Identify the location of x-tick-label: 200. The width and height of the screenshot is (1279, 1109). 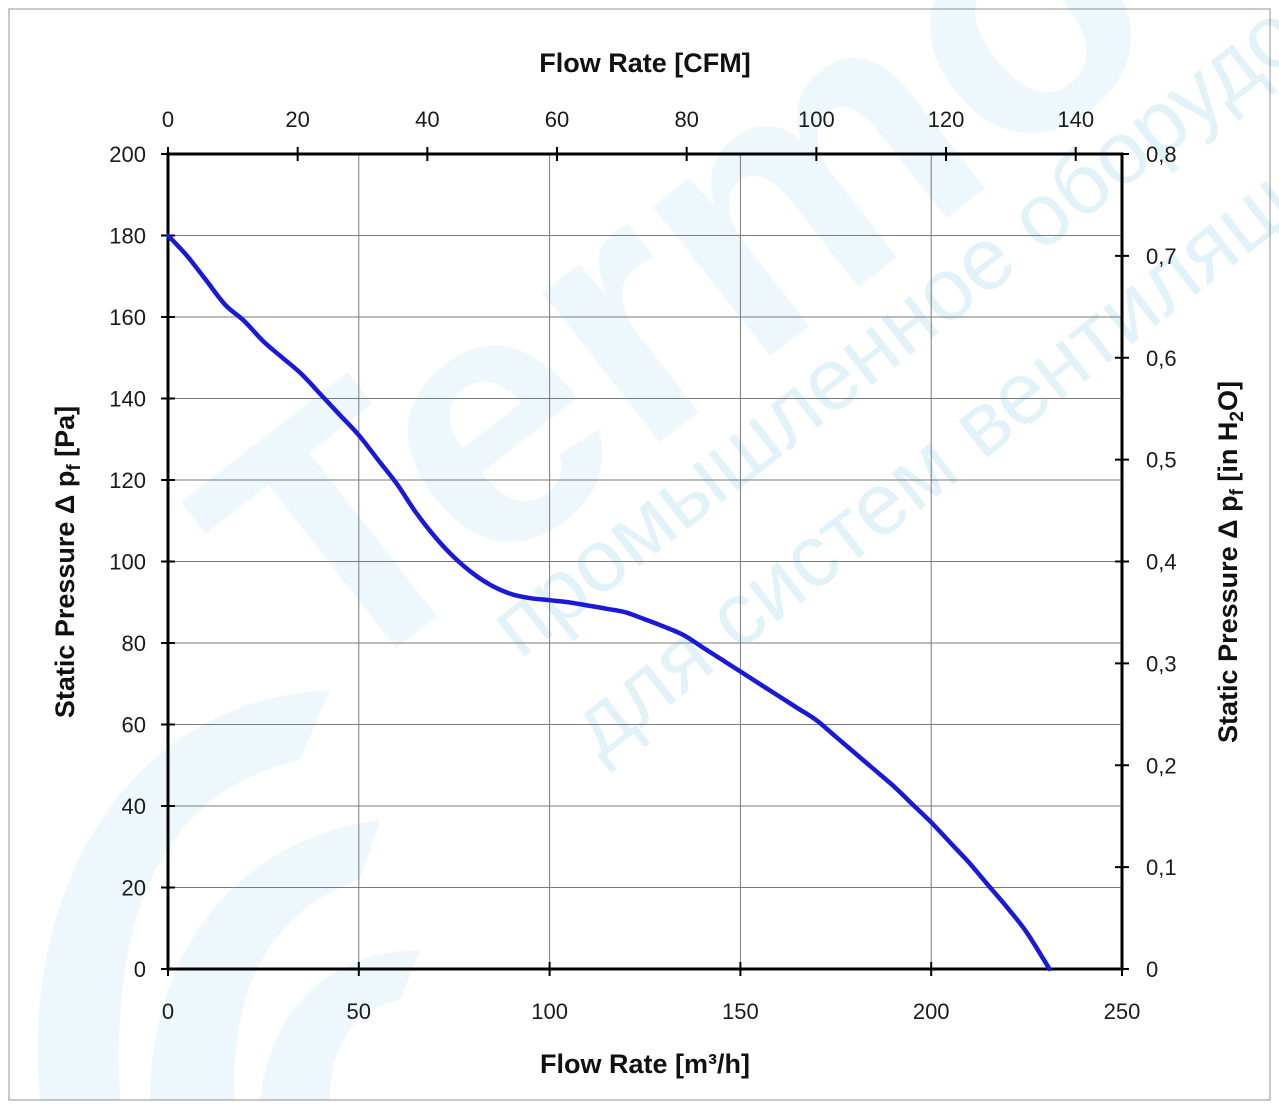
(931, 1011).